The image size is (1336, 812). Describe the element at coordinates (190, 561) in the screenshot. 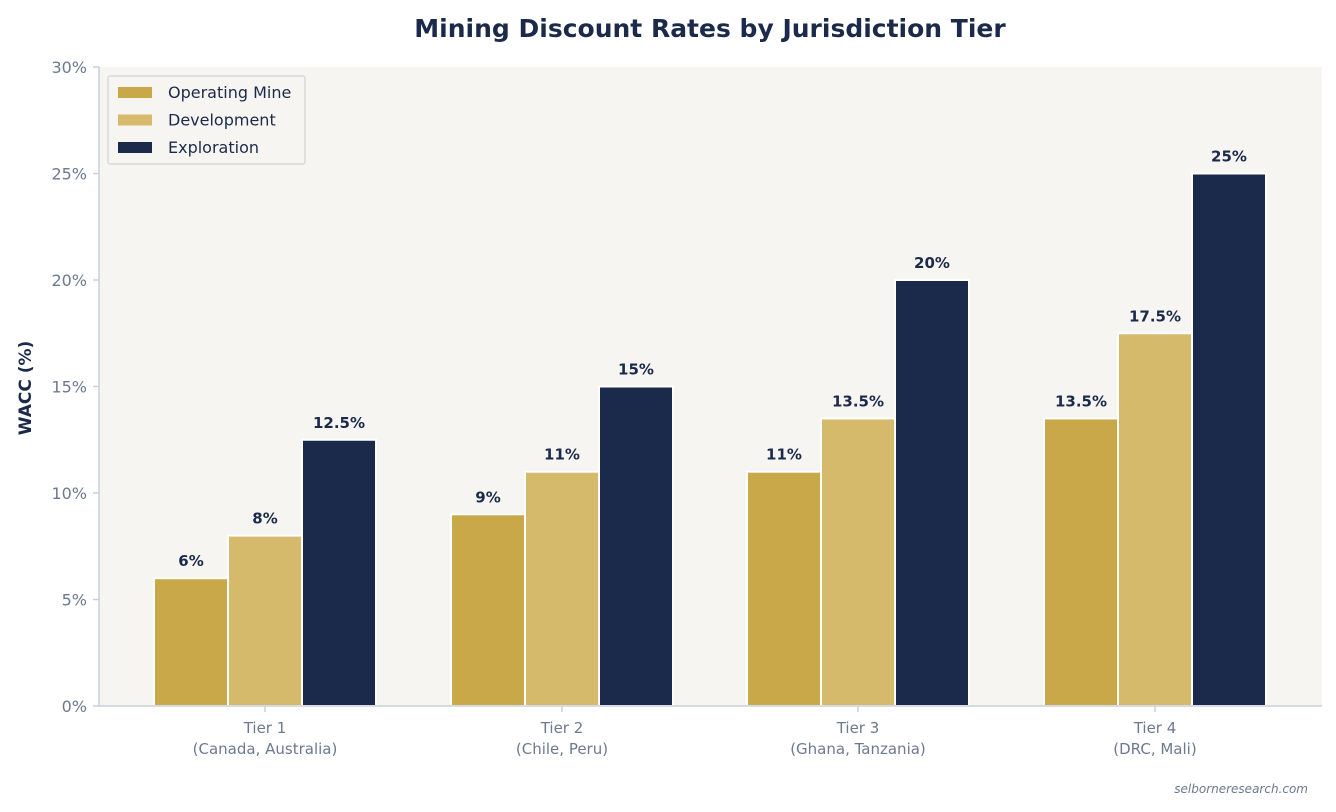

I see `data-label: 6%` at that location.